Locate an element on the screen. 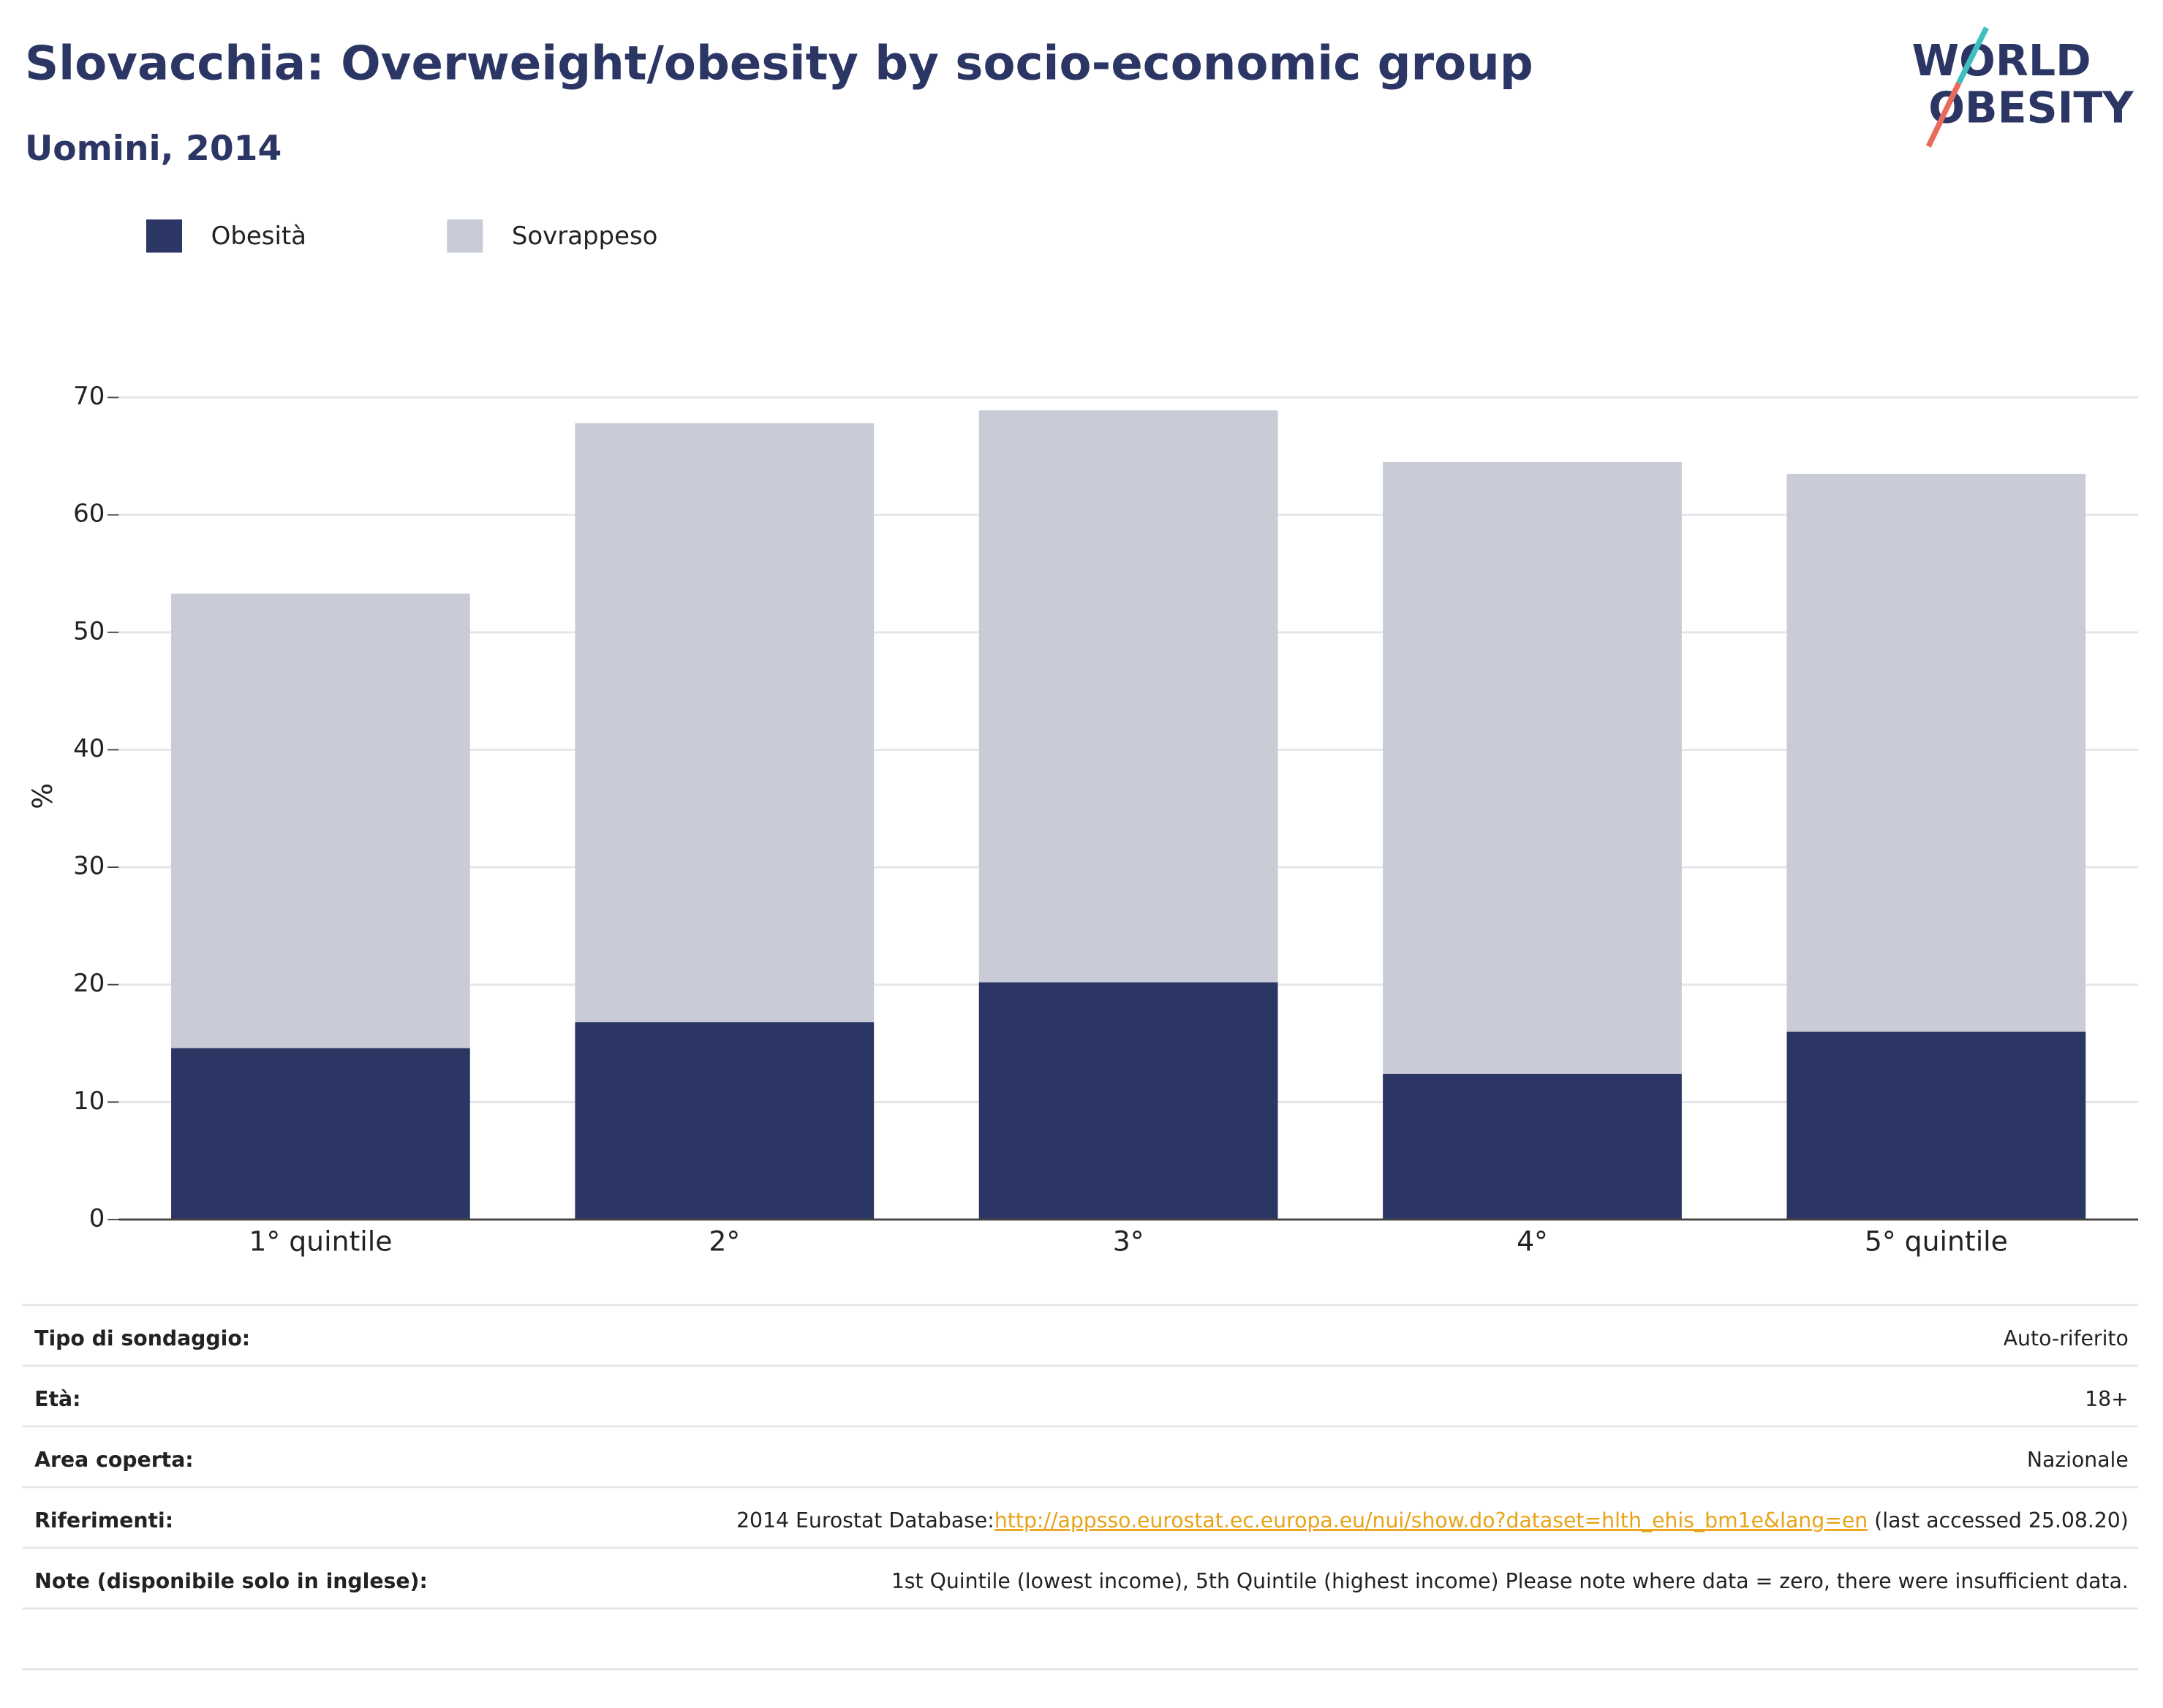  y-tick-label: 10 is located at coordinates (89, 1101).